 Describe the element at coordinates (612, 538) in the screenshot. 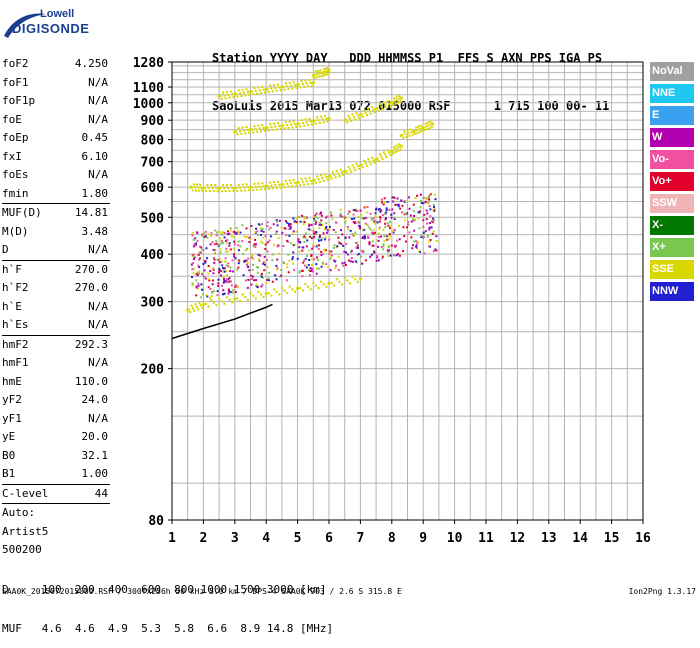

I see `x-tick-label: 15` at that location.